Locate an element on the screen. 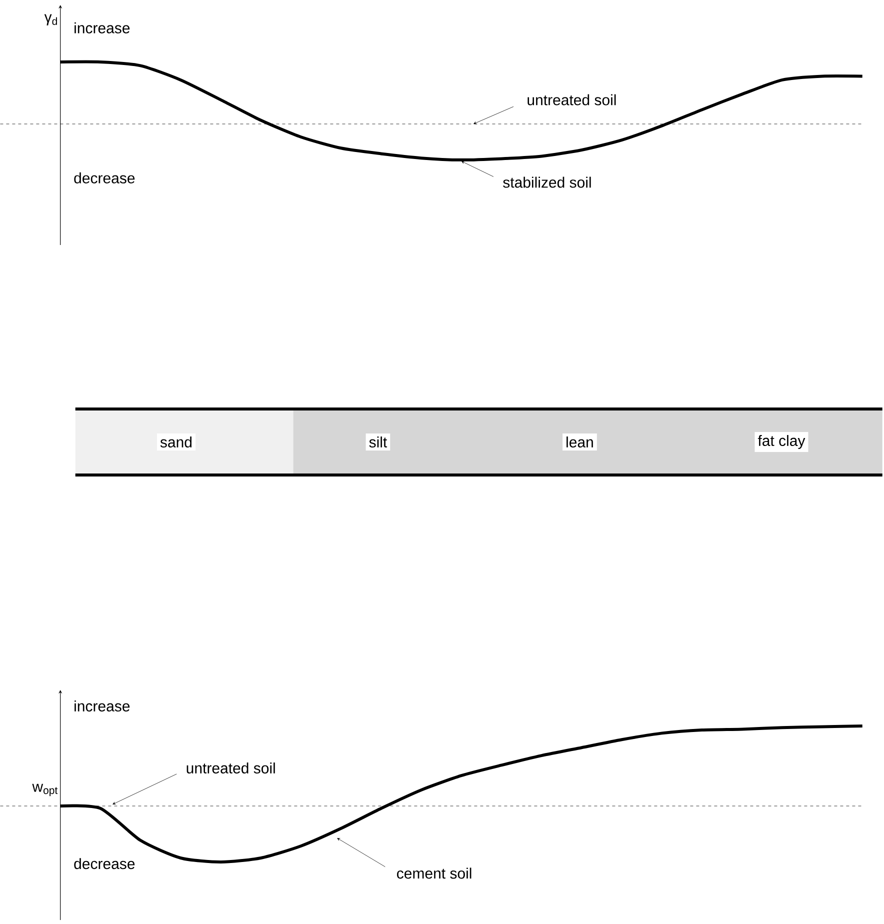 The image size is (884, 924). y-axis-title: γ$_{d}$ is located at coordinates (51, 20).